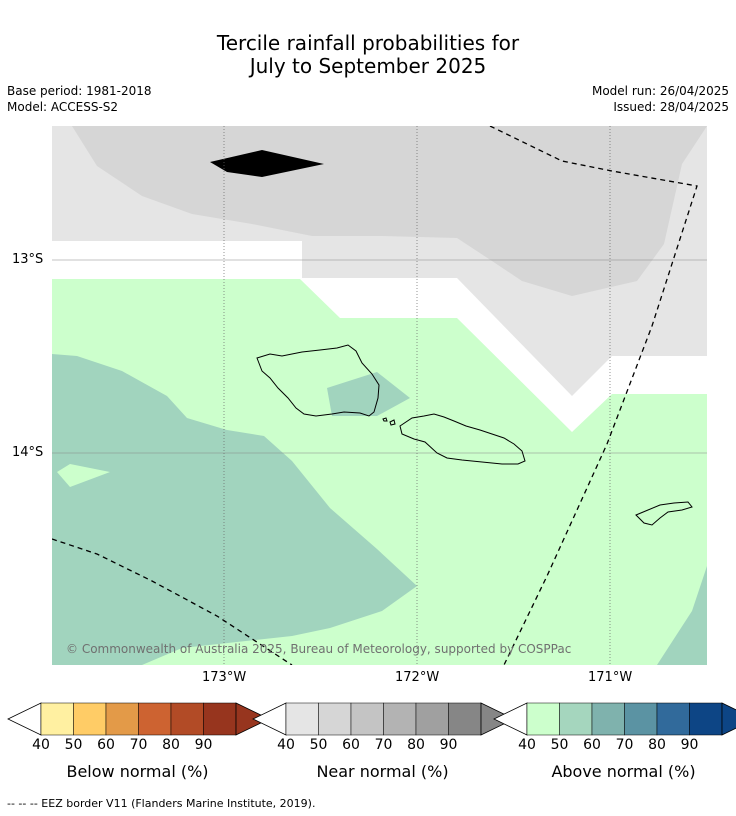  Describe the element at coordinates (610, 677) in the screenshot. I see `lon-tick-171w: 171°W` at that location.